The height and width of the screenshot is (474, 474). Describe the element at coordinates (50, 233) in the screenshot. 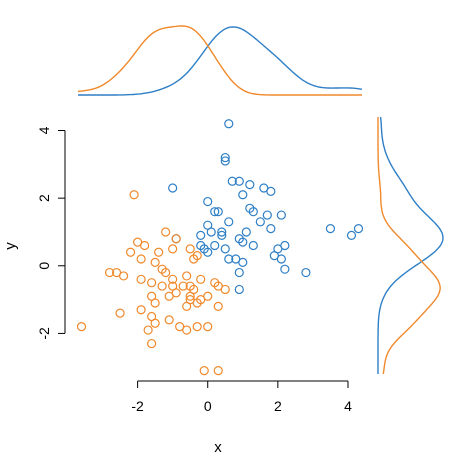

I see `y-axis-ticks: -2 0 2 4` at that location.